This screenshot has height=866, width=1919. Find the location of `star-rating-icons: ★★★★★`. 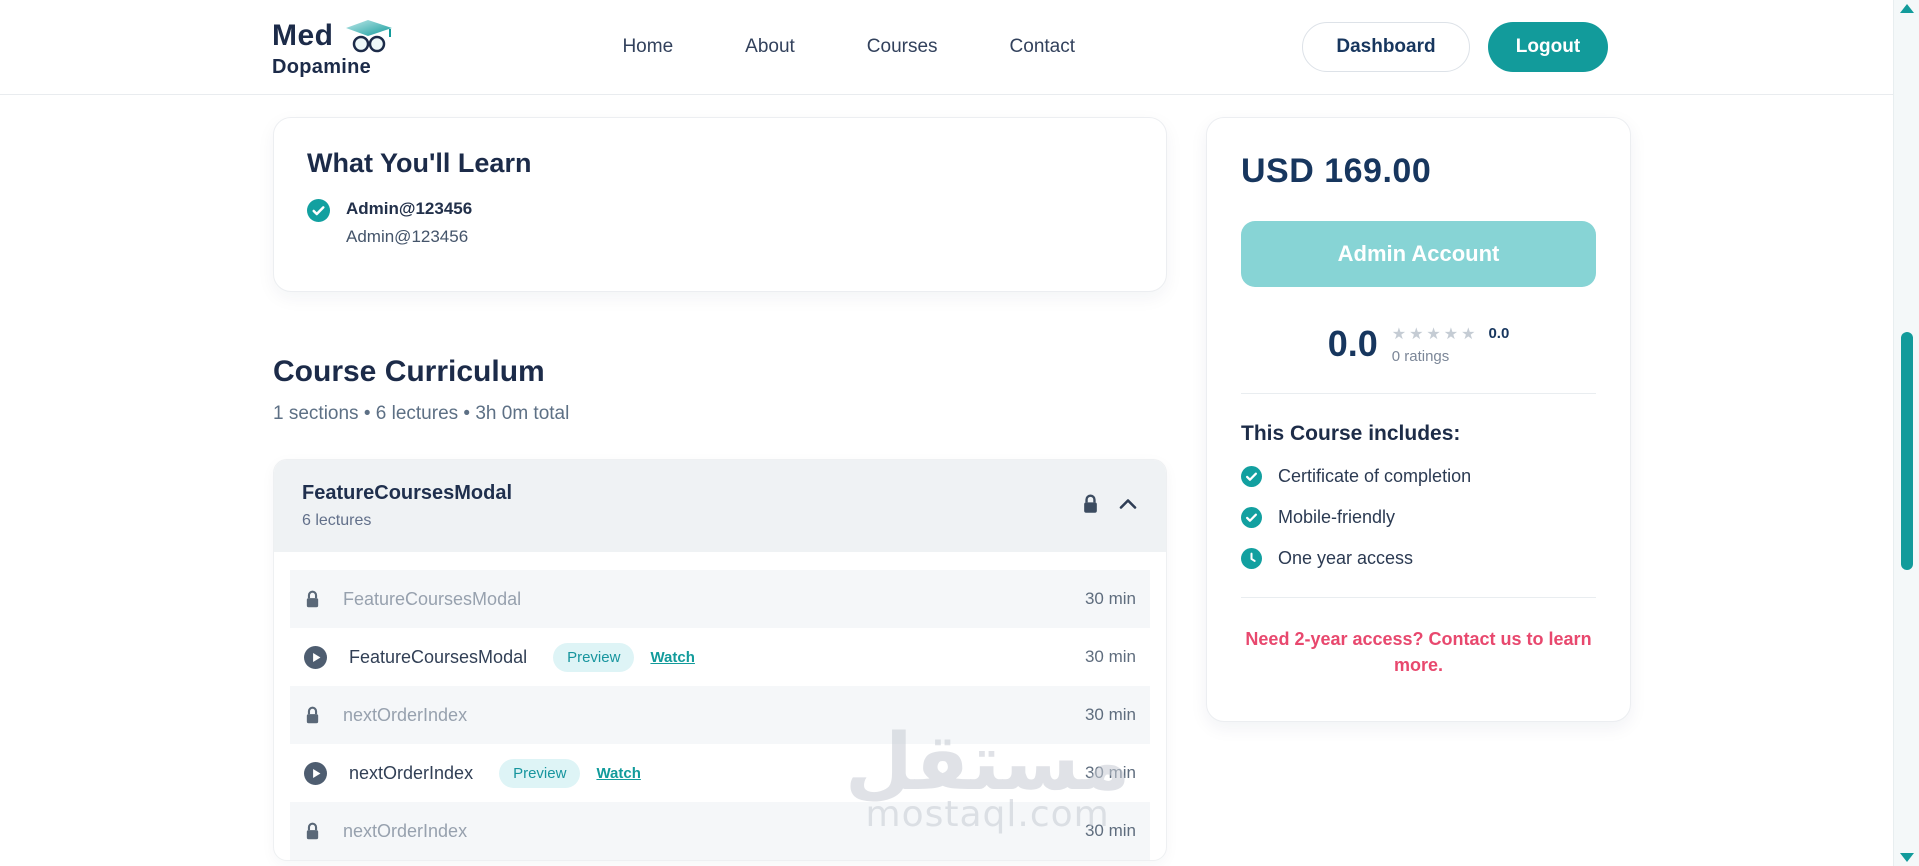

star-rating-icons: ★★★★★ is located at coordinates (1435, 334).